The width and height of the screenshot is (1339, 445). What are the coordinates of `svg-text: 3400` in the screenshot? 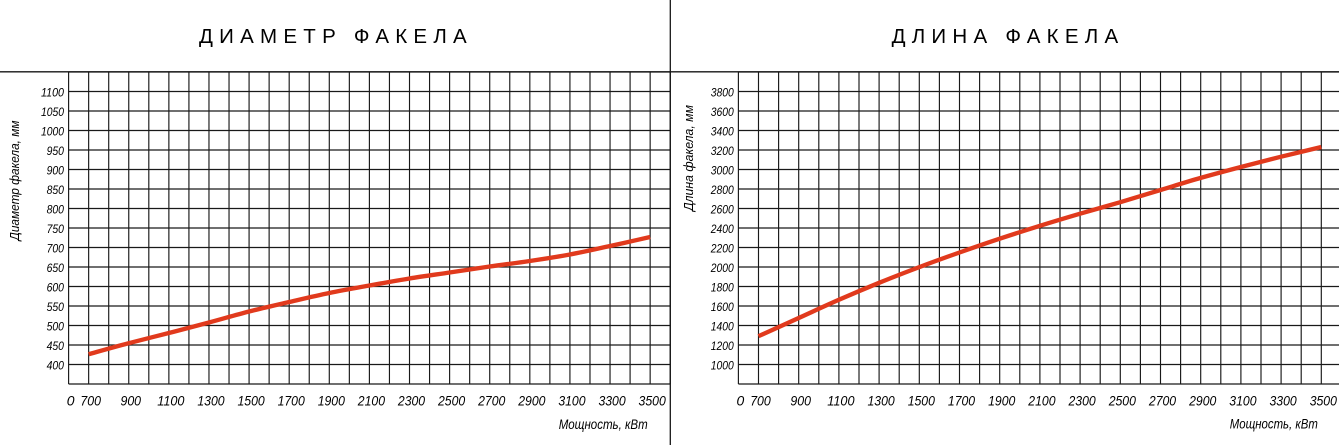 It's located at (722, 132).